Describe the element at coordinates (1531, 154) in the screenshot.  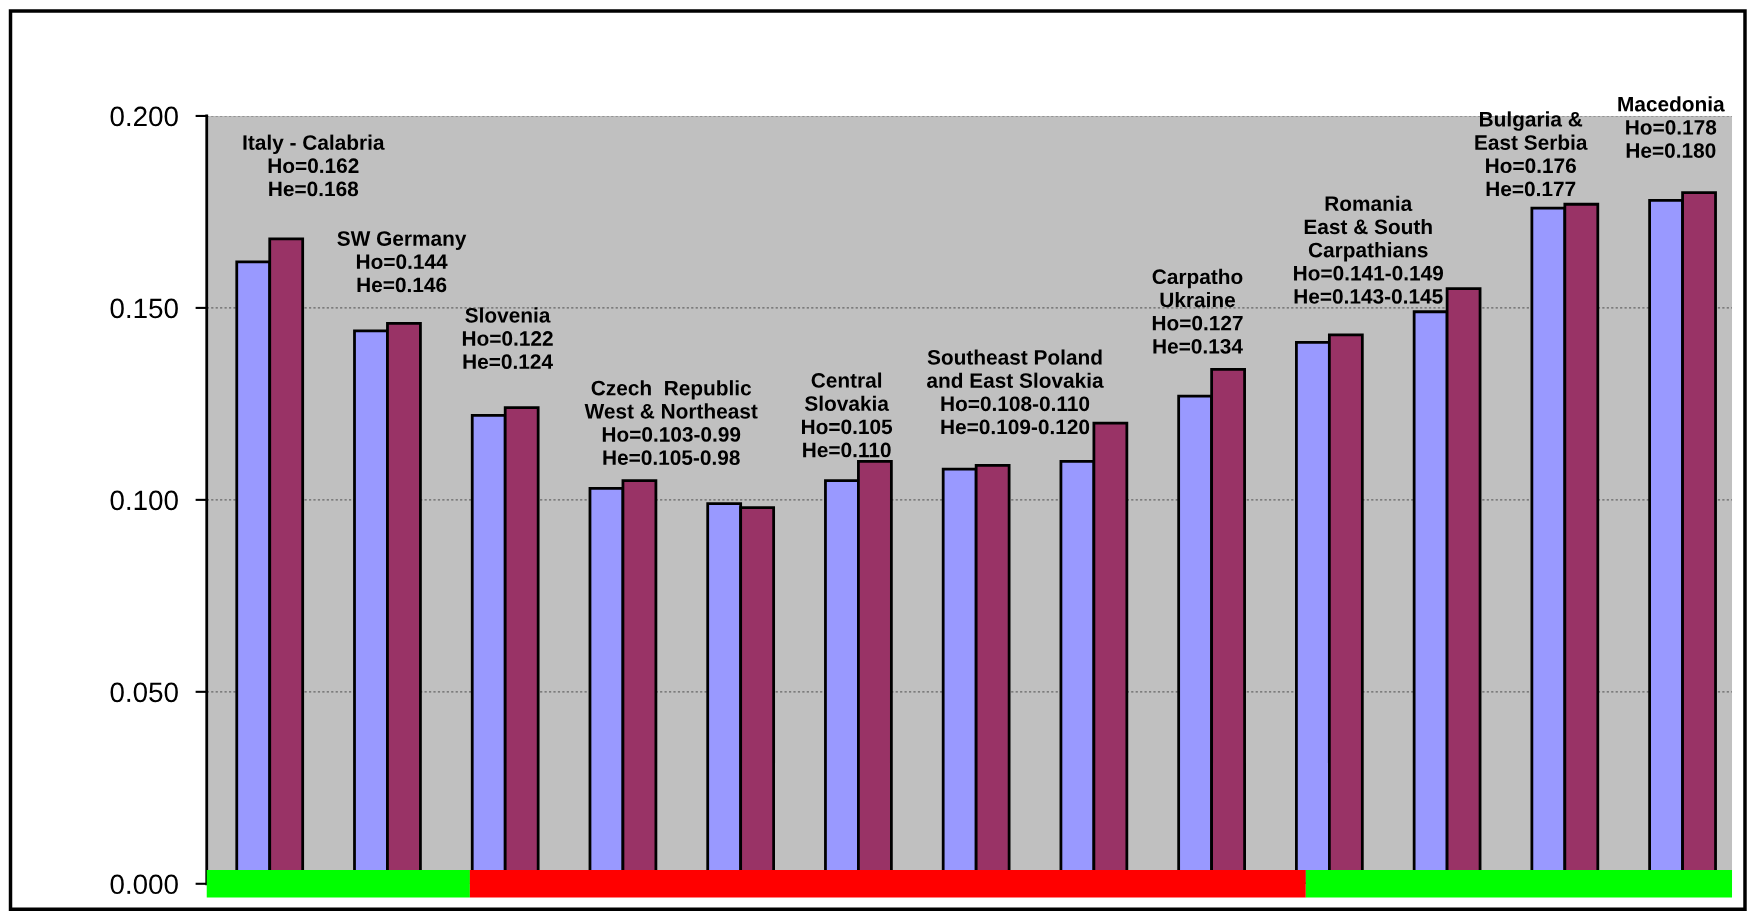
I see `annotation: Bulgaria & East Serbia Ho=0.176 He=0.177` at that location.